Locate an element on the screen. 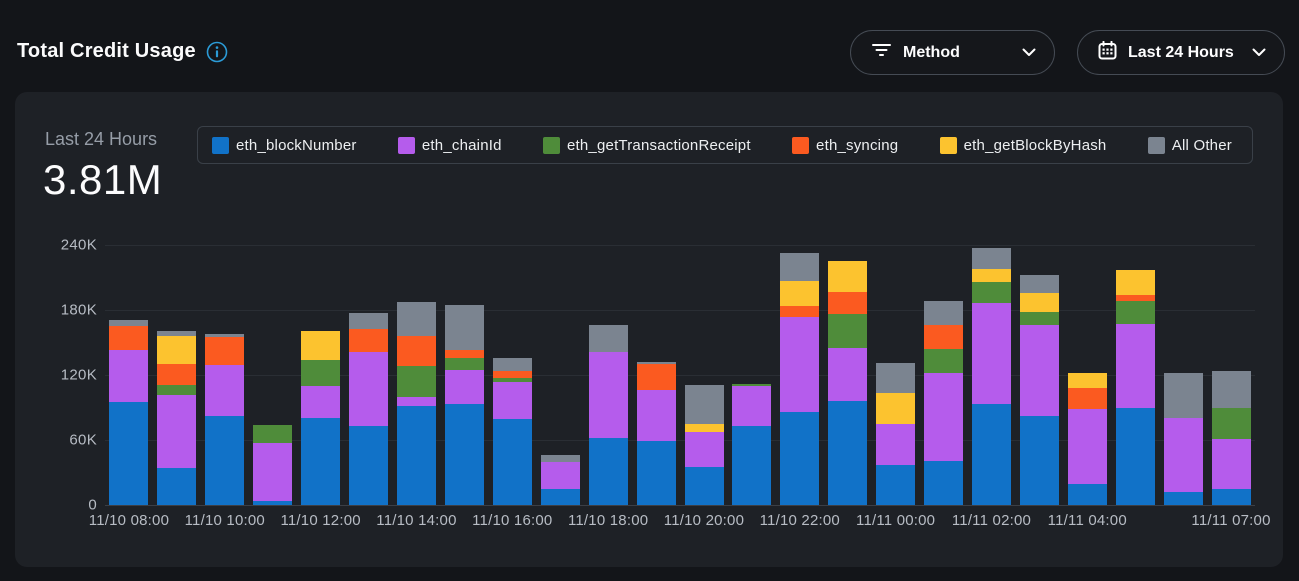 The height and width of the screenshot is (581, 1299). x-axis-tick-label: 11/10 20:00 is located at coordinates (704, 520).